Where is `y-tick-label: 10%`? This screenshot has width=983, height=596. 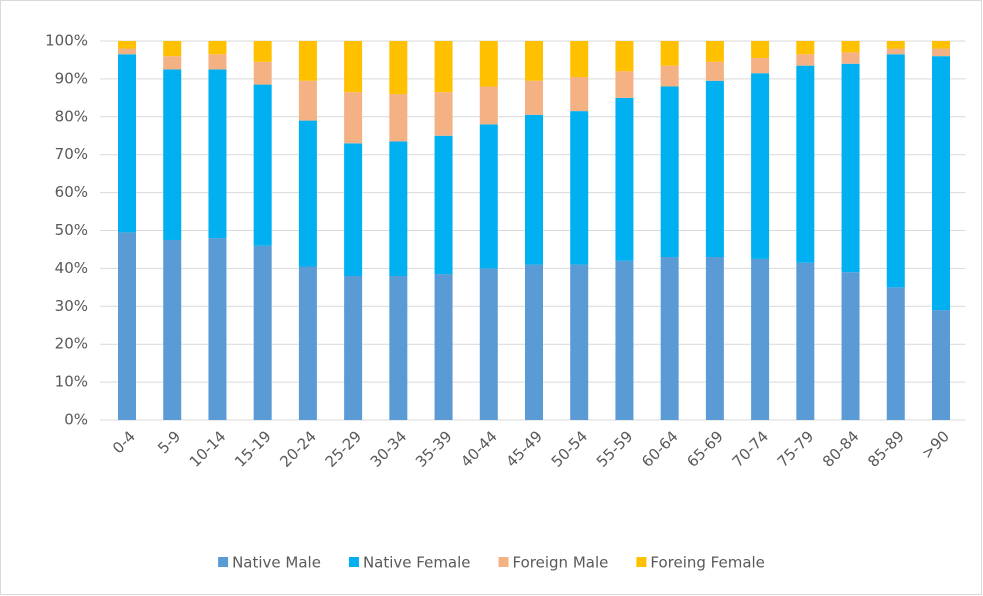
y-tick-label: 10% is located at coordinates (71, 382).